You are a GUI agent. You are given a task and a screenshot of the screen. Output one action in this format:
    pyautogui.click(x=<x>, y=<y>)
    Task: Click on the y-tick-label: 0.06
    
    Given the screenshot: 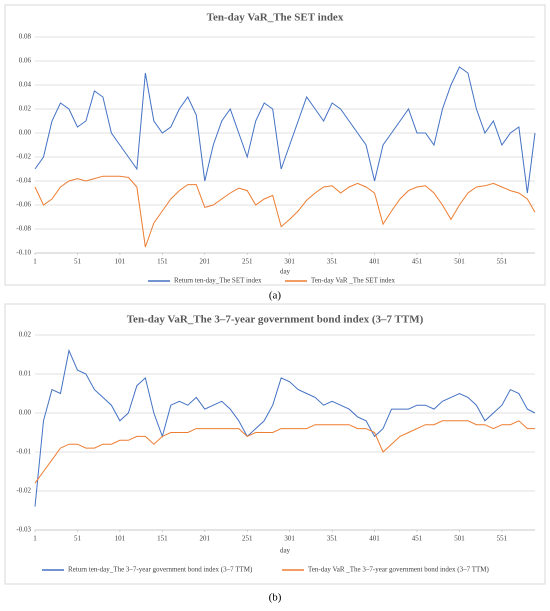 What is the action you would take?
    pyautogui.click(x=25, y=61)
    